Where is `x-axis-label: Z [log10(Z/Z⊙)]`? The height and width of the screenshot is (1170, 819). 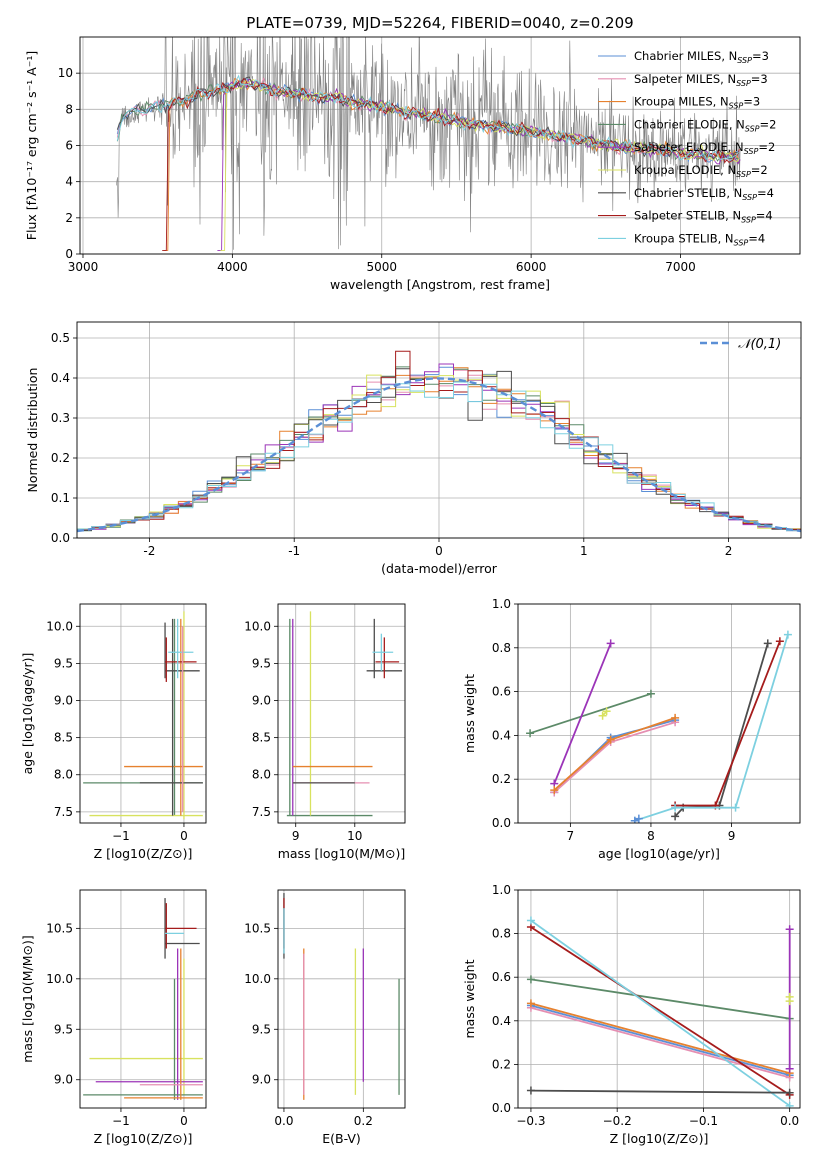
x-axis-label: Z [log10(Z/Z⊙)] is located at coordinates (143, 1138).